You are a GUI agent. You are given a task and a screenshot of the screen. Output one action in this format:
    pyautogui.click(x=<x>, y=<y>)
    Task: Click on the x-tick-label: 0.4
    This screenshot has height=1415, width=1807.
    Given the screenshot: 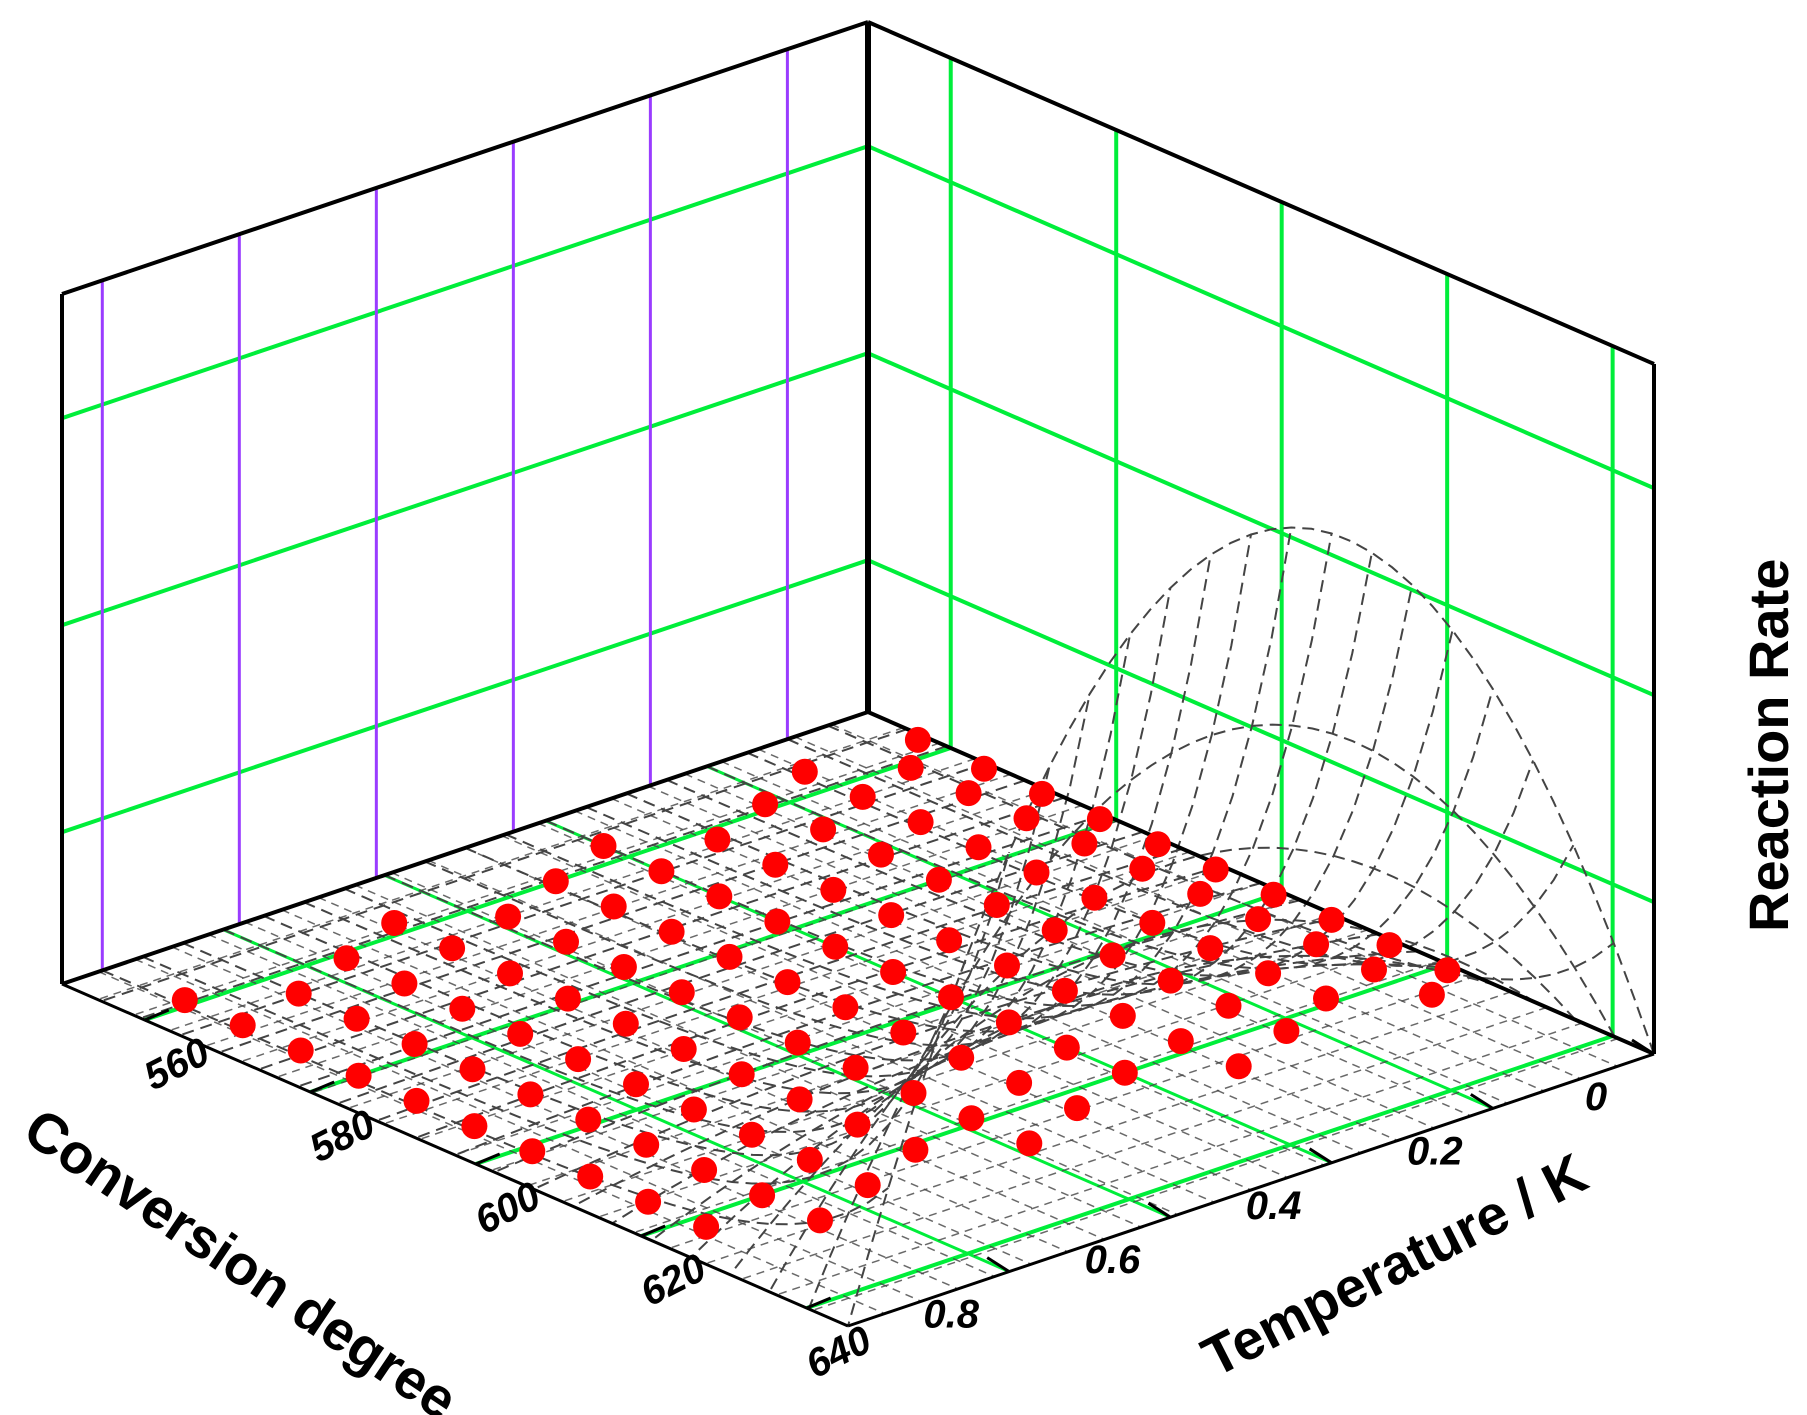 What is the action you would take?
    pyautogui.click(x=1274, y=1206)
    